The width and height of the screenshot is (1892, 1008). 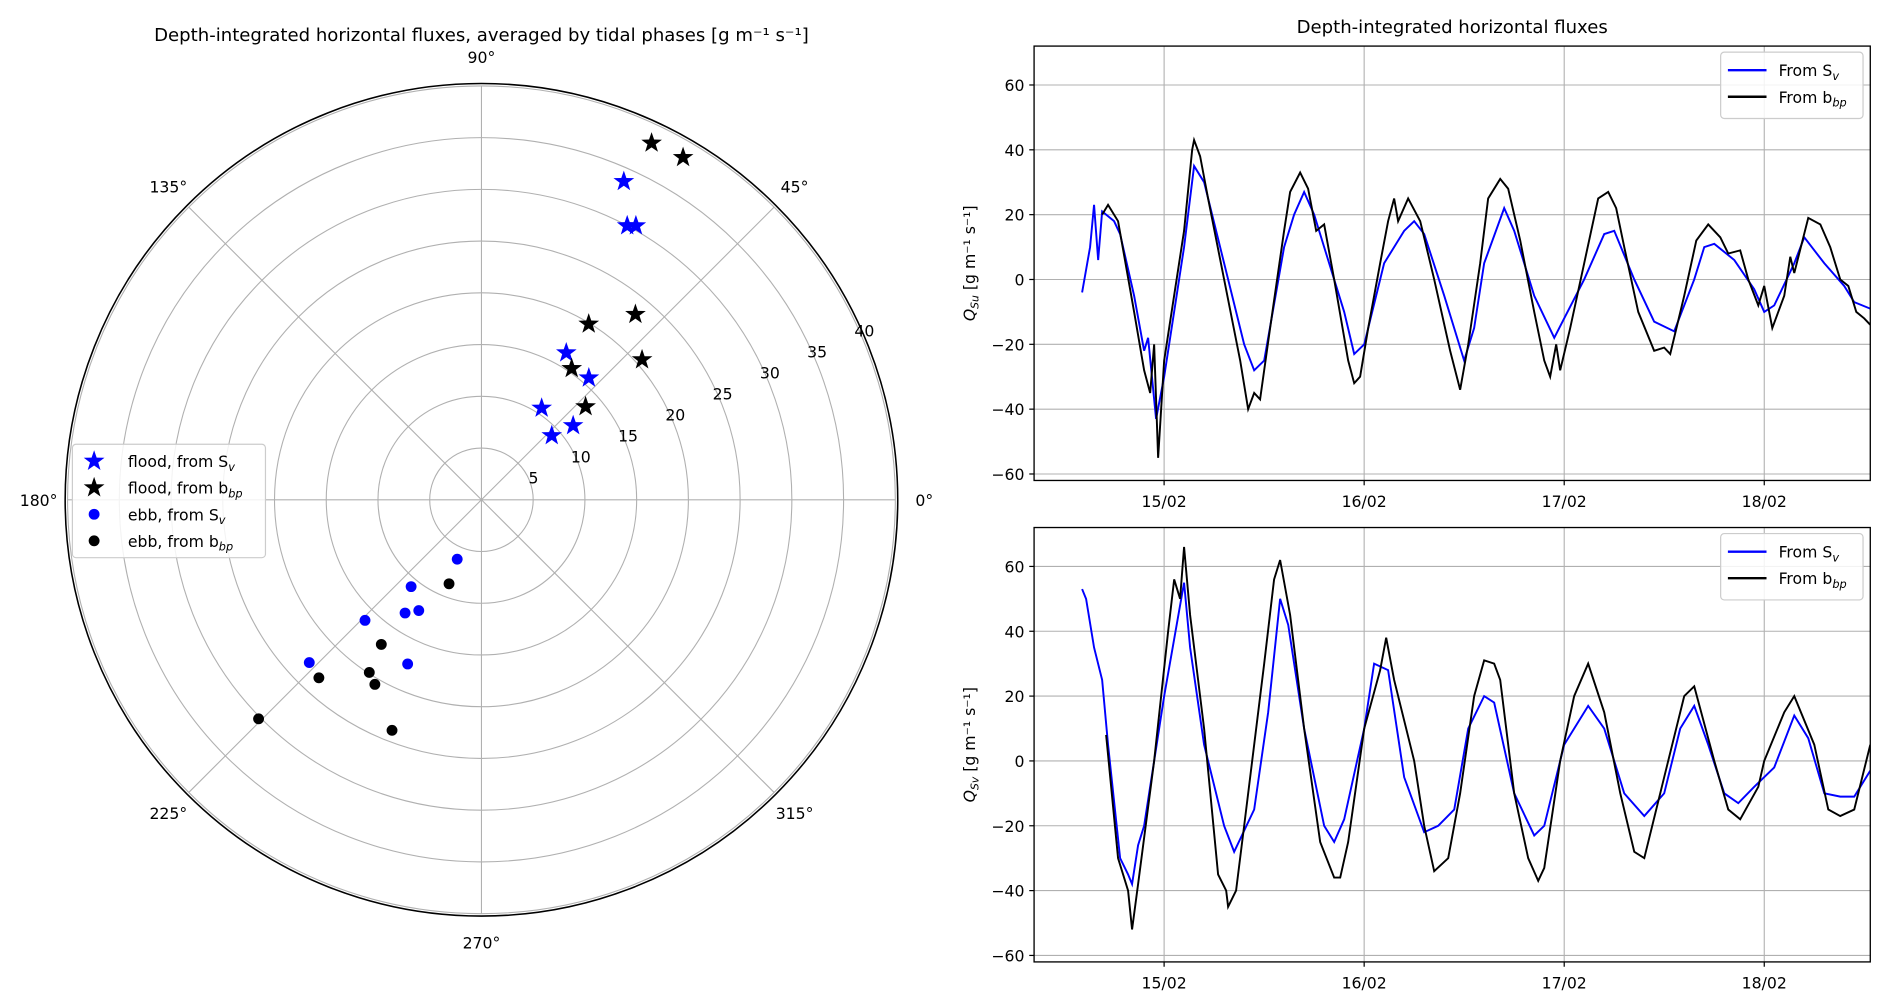 I want to click on x-tick-label: 15/02, so click(x=1164, y=982).